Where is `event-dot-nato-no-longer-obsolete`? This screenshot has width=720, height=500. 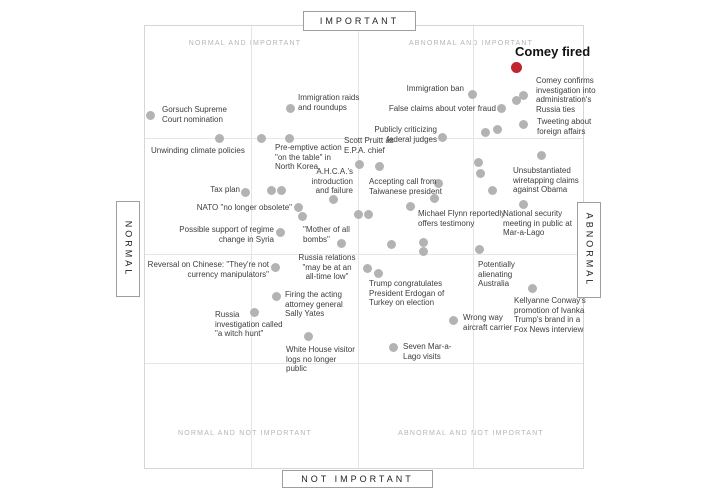 event-dot-nato-no-longer-obsolete is located at coordinates (298, 207).